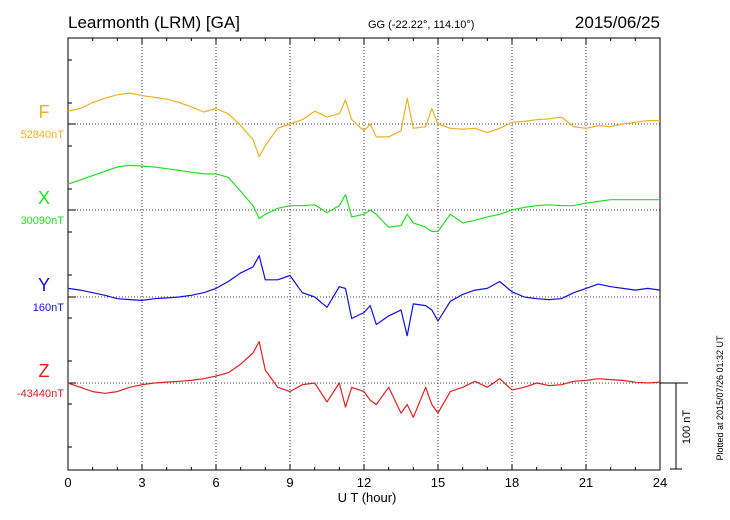  Describe the element at coordinates (44, 285) in the screenshot. I see `series-name-y: Y` at that location.